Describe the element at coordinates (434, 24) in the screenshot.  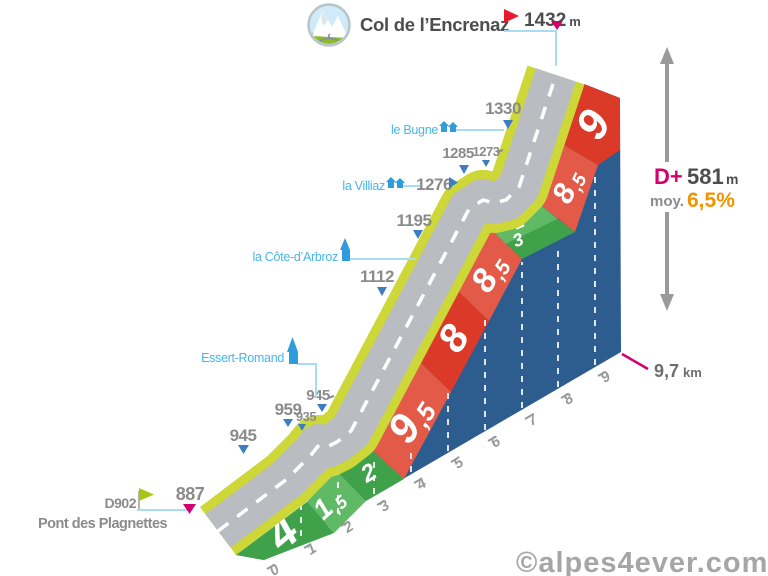
I see `page-title: Col de l’Encrenaz` at that location.